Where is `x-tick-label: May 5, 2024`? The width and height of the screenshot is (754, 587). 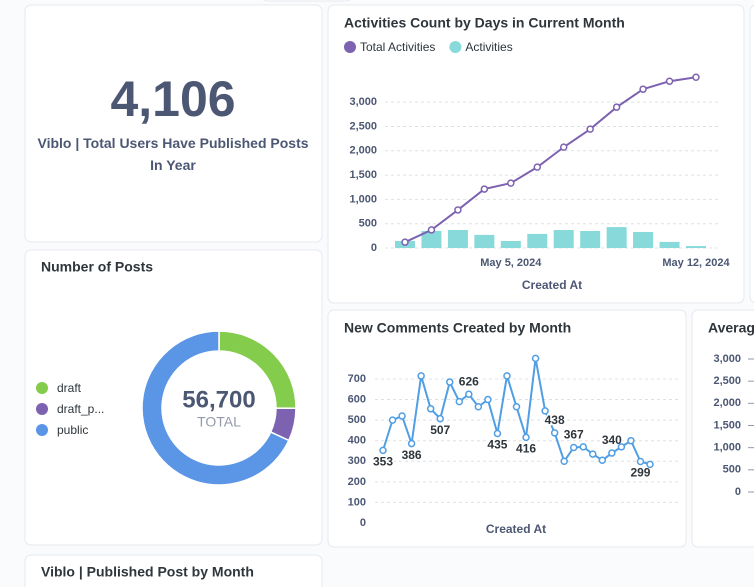
x-tick-label: May 5, 2024 is located at coordinates (511, 263).